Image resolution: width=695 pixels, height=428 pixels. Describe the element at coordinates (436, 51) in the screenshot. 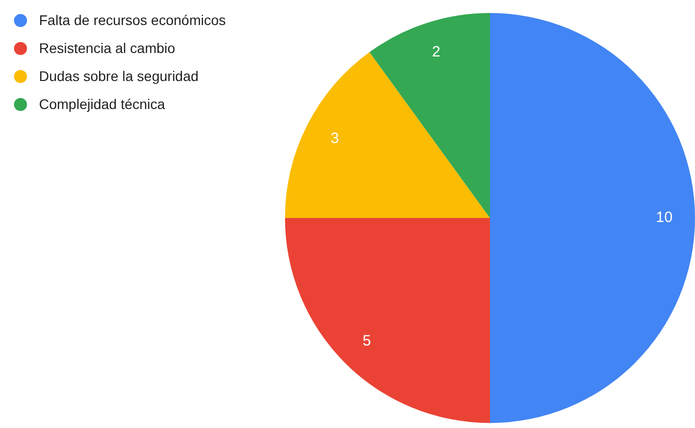

I see `data-label: 2` at that location.